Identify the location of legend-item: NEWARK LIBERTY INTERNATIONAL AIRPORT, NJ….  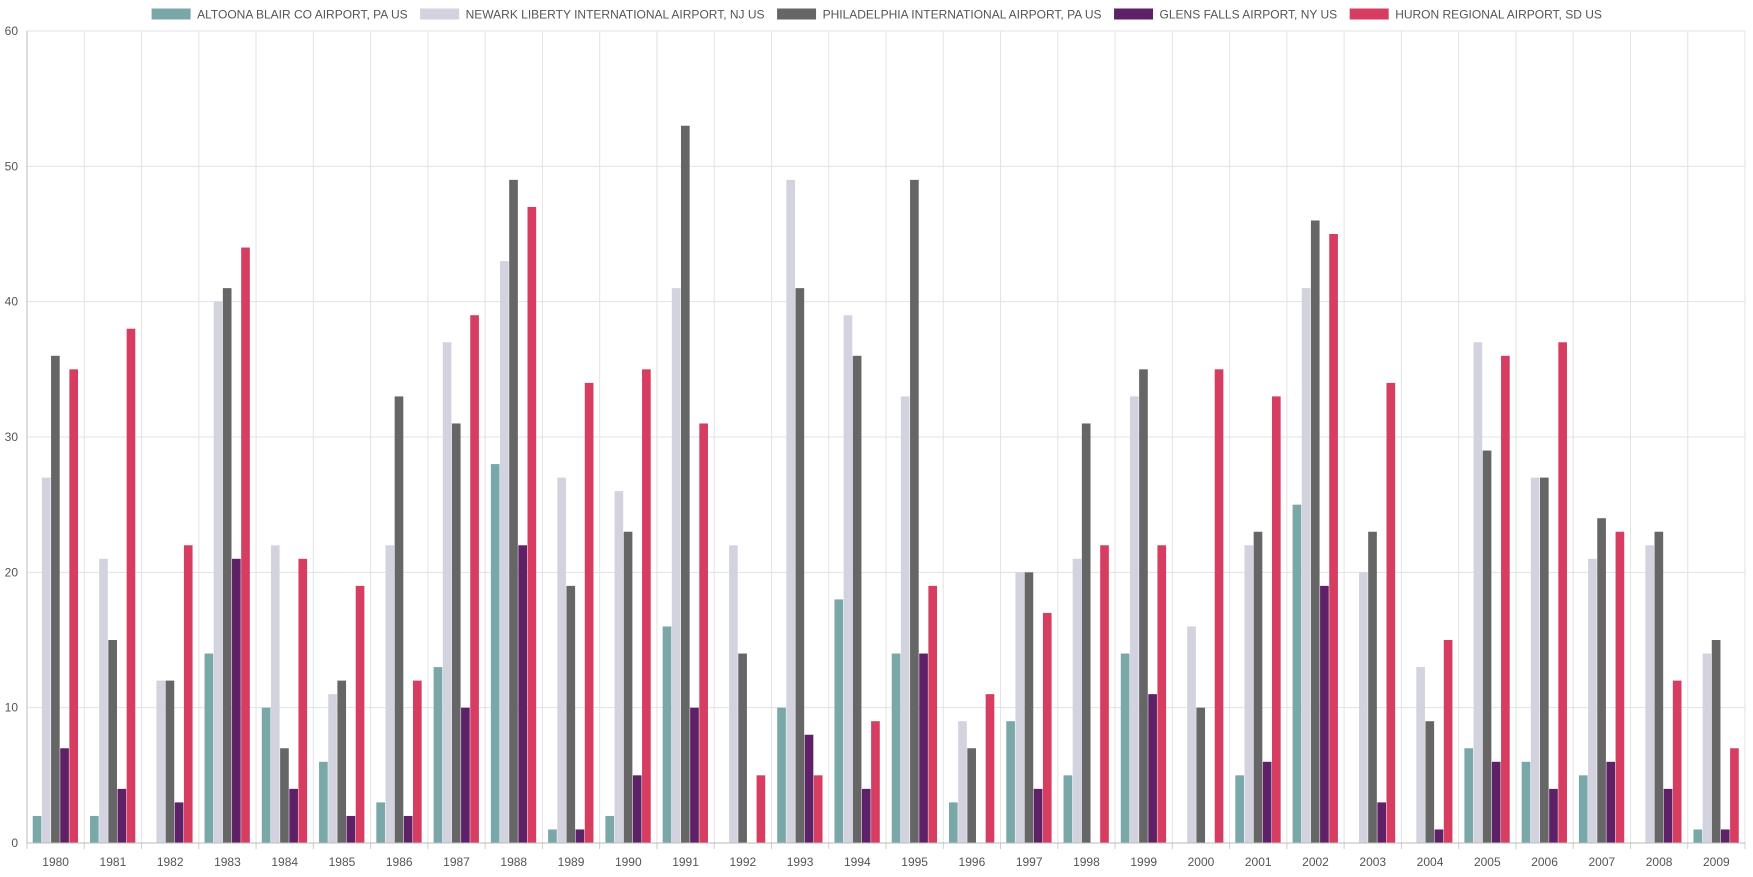
(592, 14).